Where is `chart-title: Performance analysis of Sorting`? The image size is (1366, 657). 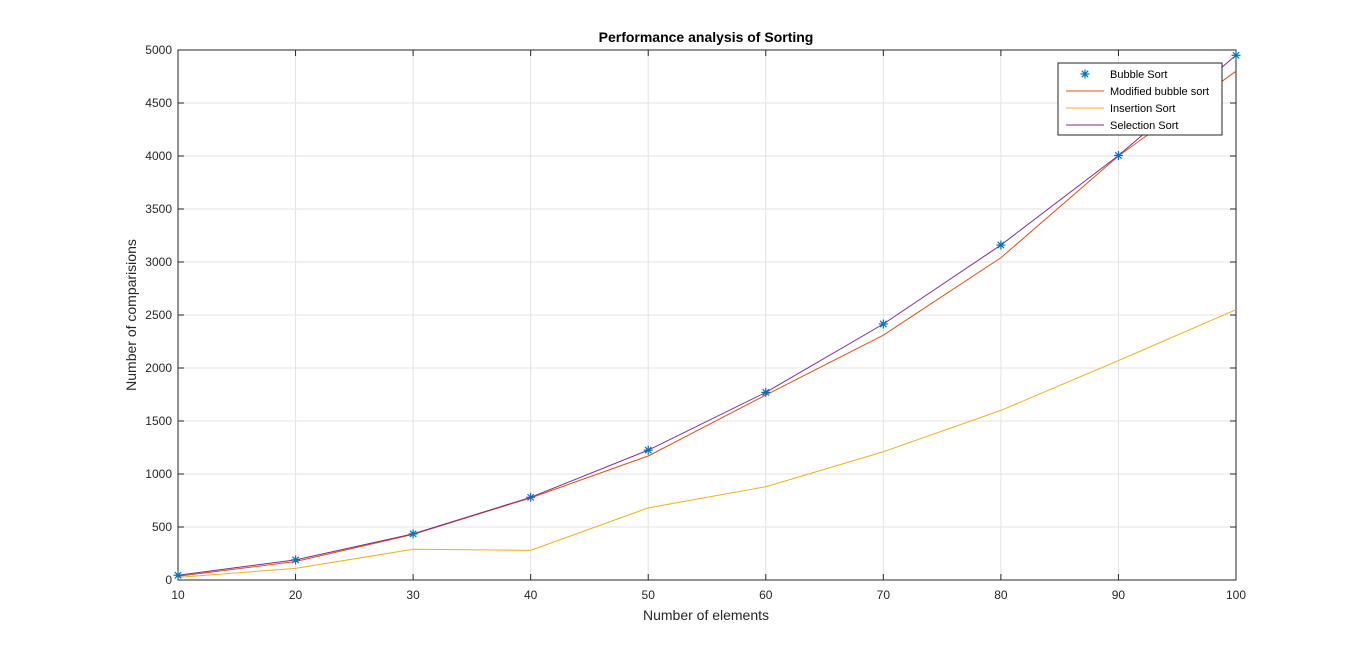 chart-title: Performance analysis of Sorting is located at coordinates (706, 37).